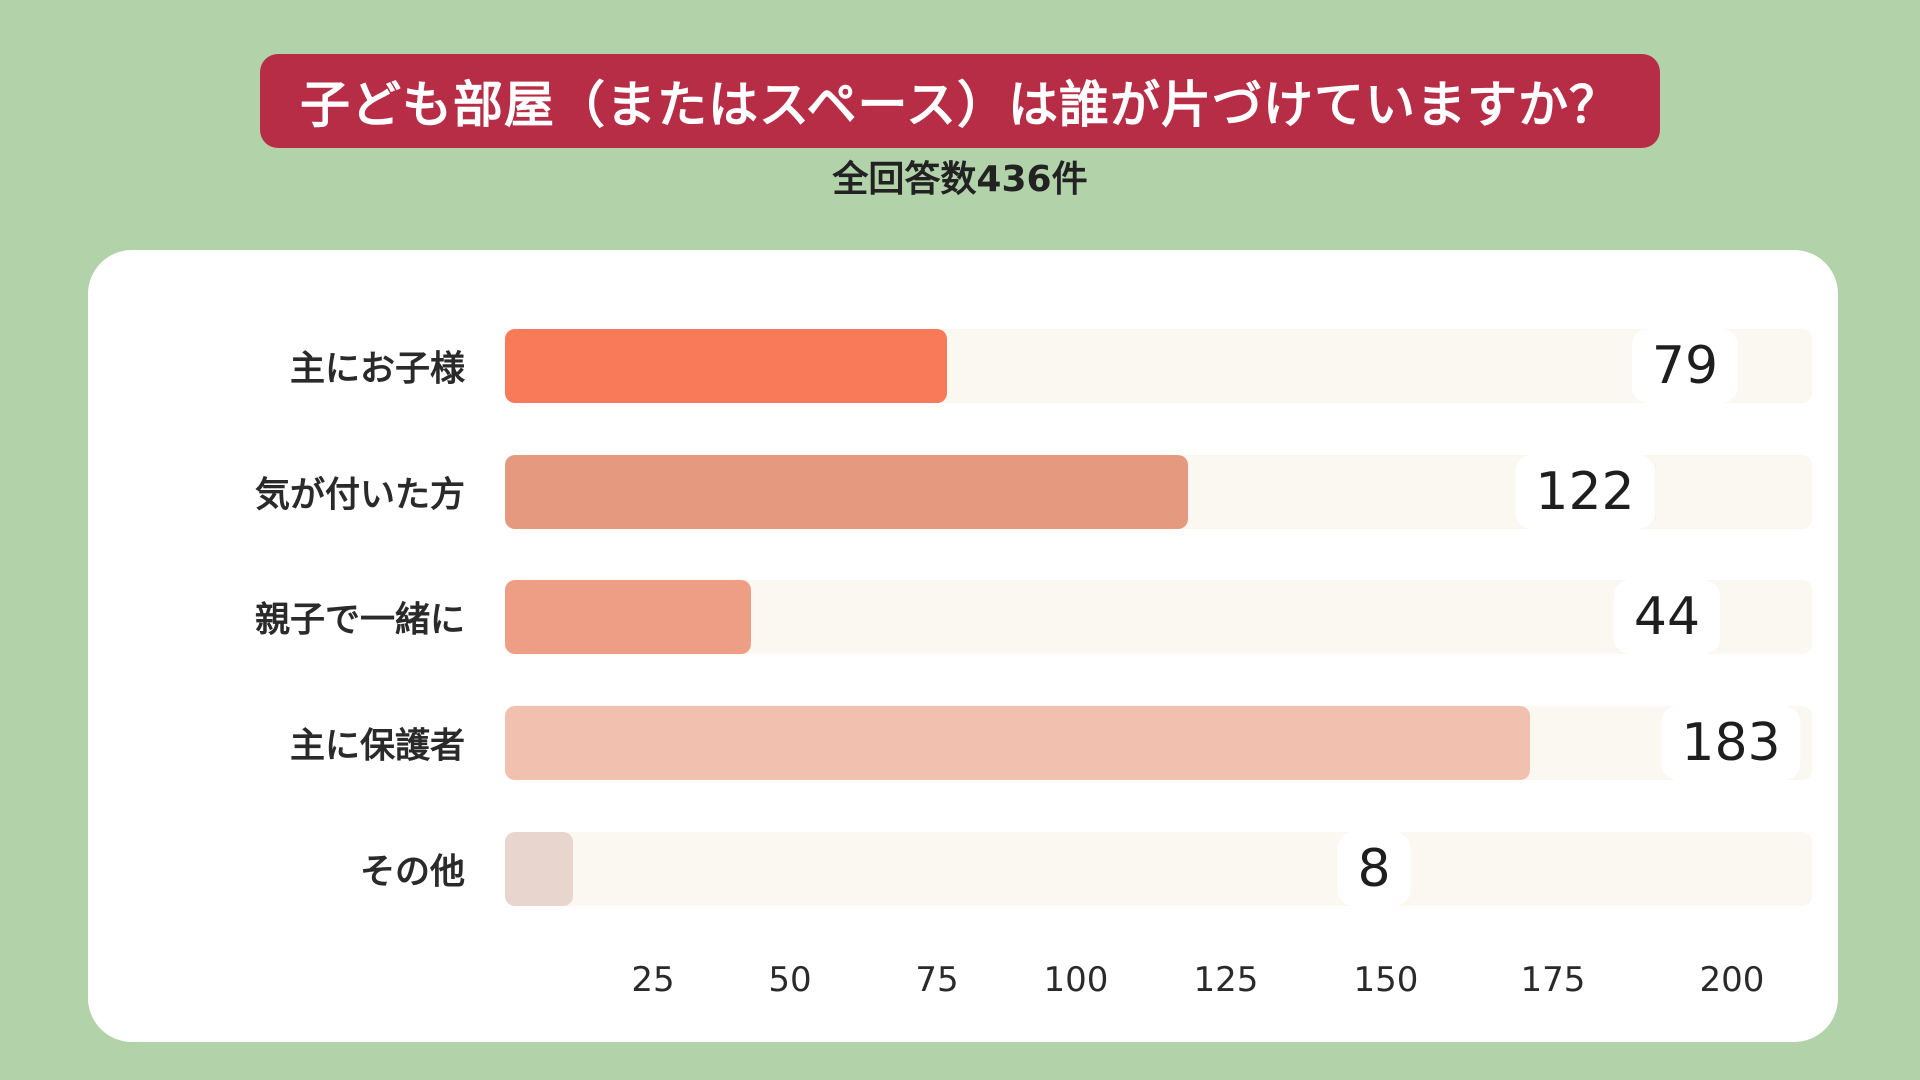  What do you see at coordinates (1386, 980) in the screenshot?
I see `x-tick-label: 150` at bounding box center [1386, 980].